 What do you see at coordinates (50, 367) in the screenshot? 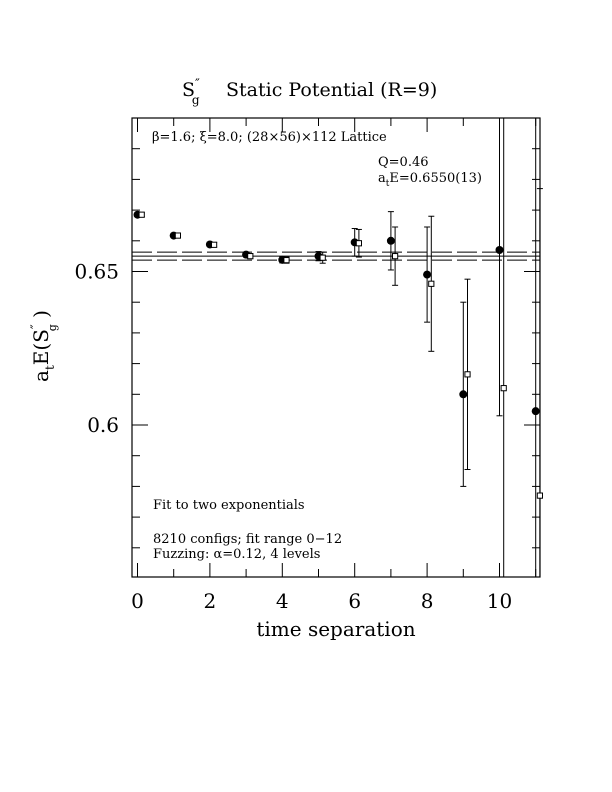
I see `ylabel-t: t` at bounding box center [50, 367].